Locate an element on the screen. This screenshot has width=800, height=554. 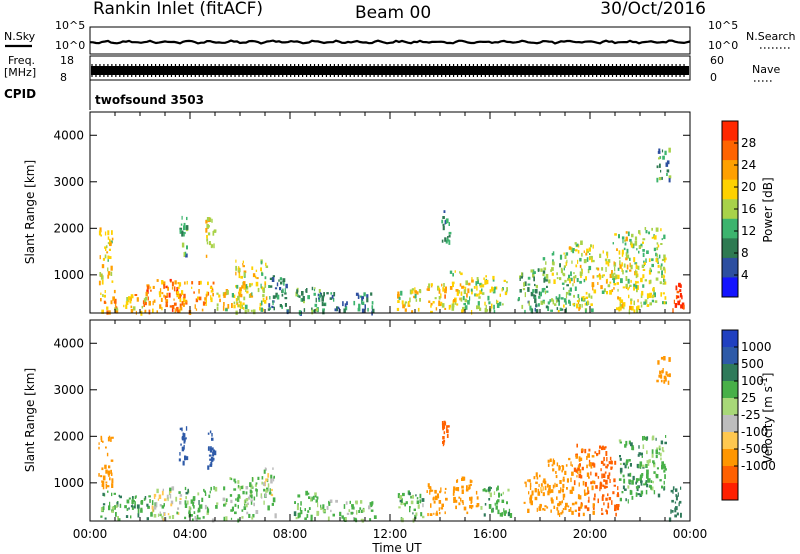
nsearch-label: N.Search is located at coordinates (771, 36).